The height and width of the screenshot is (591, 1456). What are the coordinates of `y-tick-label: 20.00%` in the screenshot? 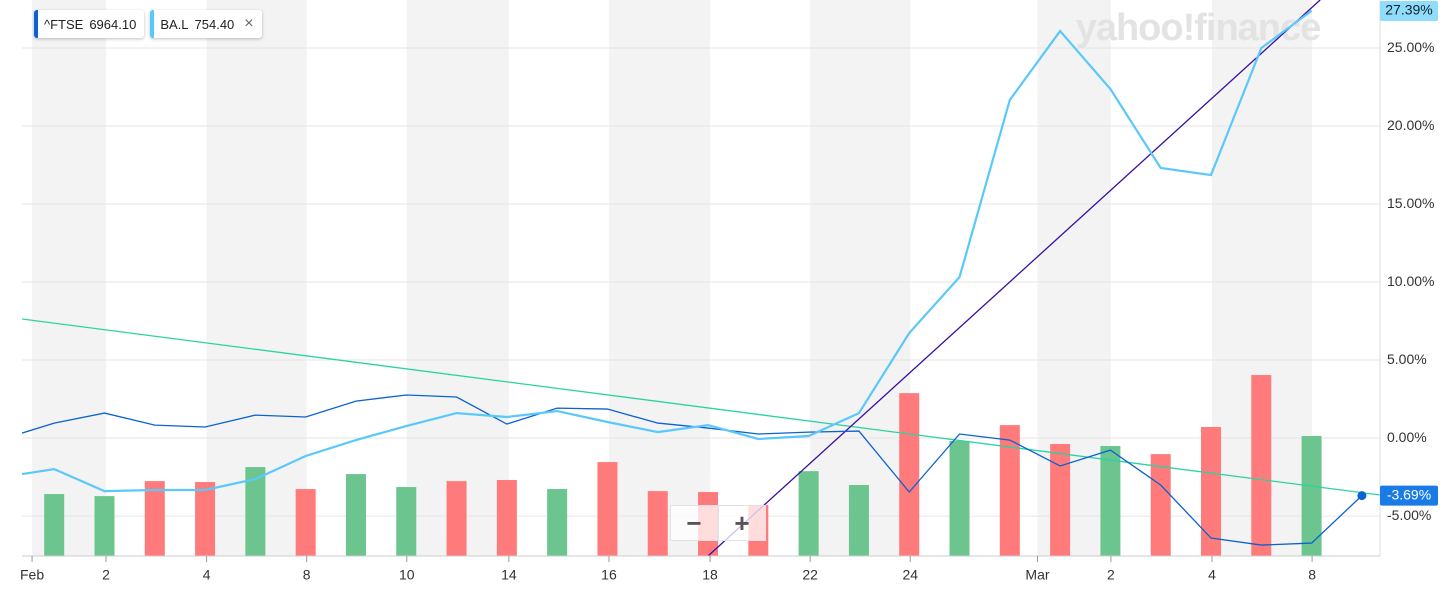 It's located at (1410, 125).